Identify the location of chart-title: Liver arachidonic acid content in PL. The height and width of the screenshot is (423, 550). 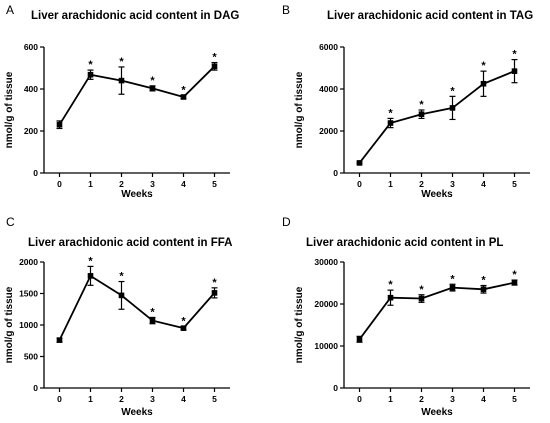
(404, 243).